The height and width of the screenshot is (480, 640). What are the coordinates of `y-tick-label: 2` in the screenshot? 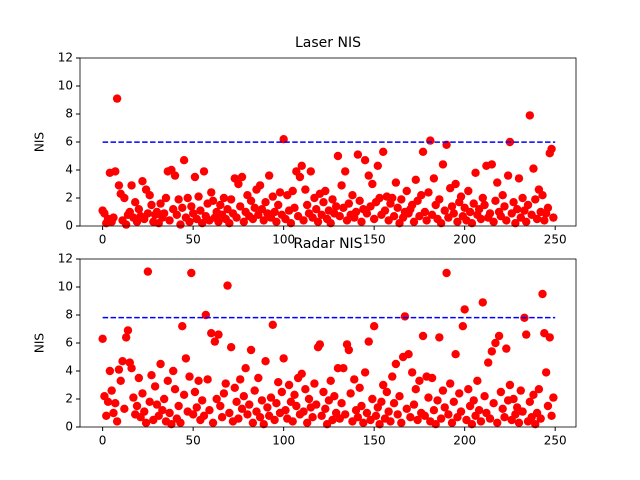 It's located at (69, 399).